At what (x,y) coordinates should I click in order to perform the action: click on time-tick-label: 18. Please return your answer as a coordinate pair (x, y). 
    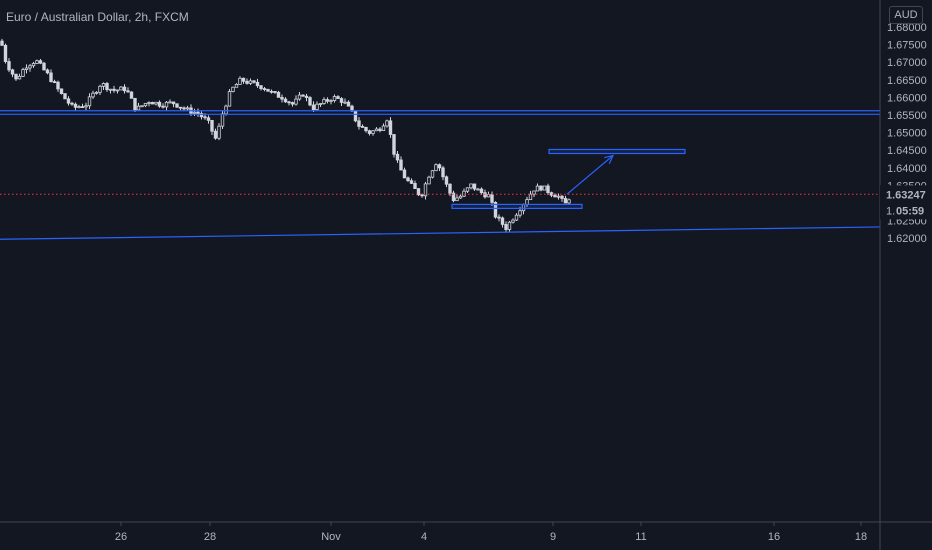
    Looking at the image, I should click on (861, 537).